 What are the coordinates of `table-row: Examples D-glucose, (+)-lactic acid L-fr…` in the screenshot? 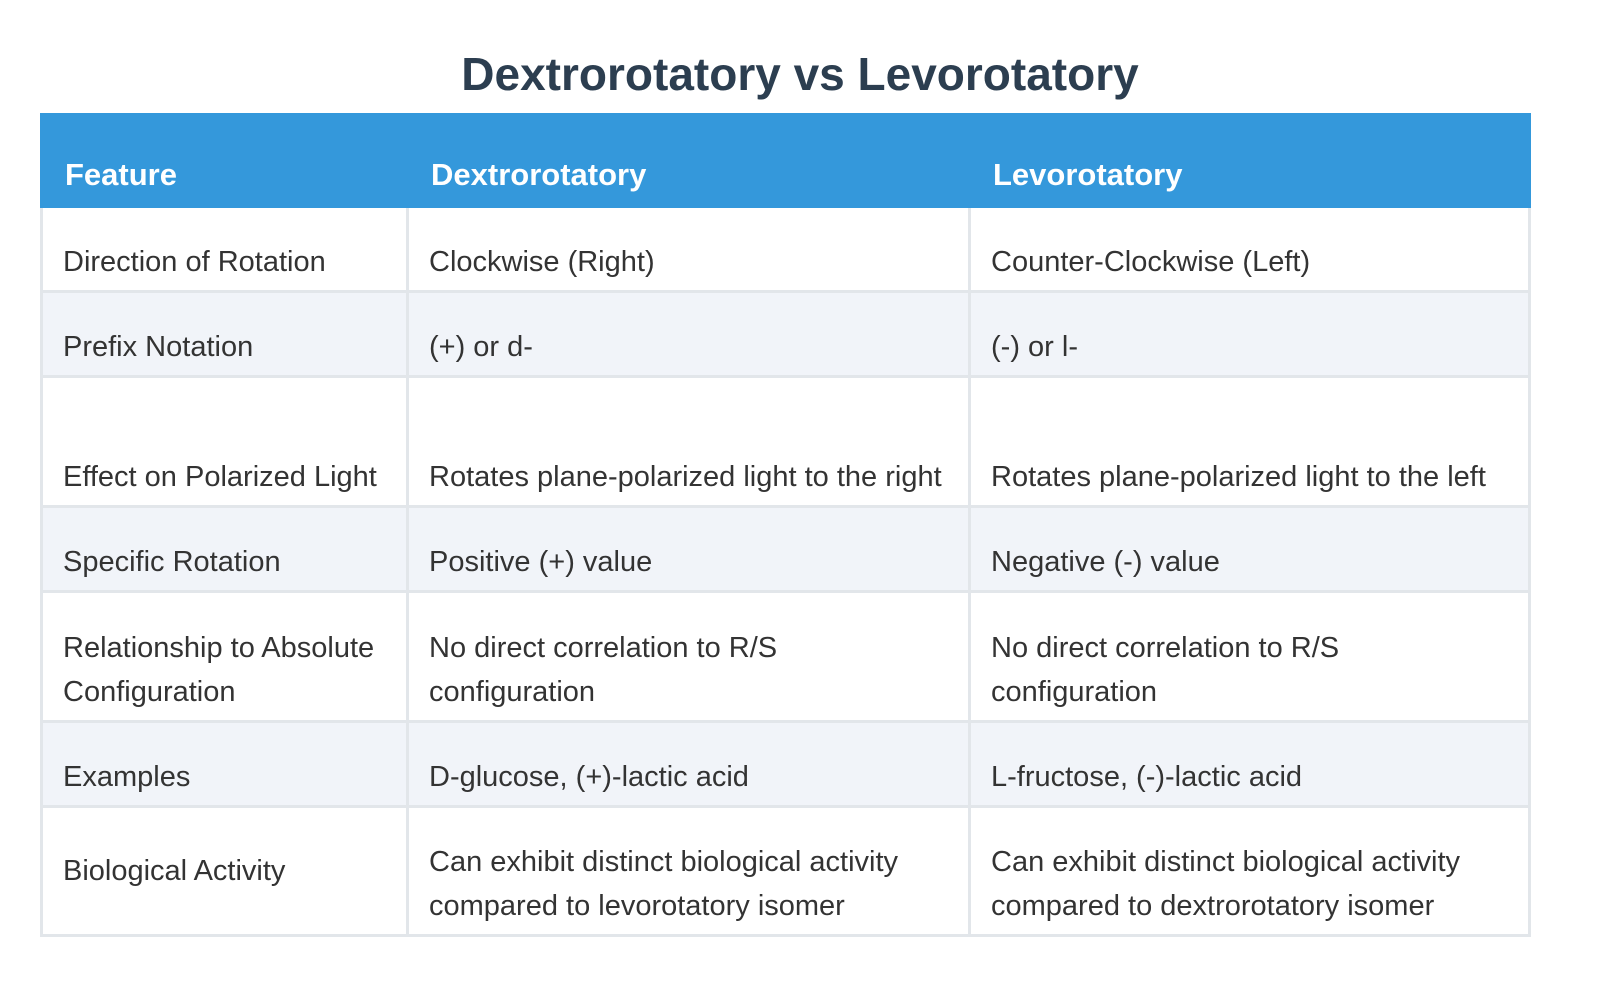 It's located at (785, 764).